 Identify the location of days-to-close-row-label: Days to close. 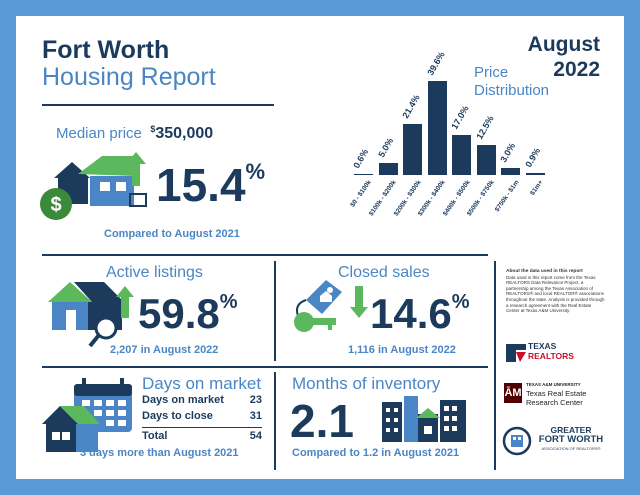
(177, 416).